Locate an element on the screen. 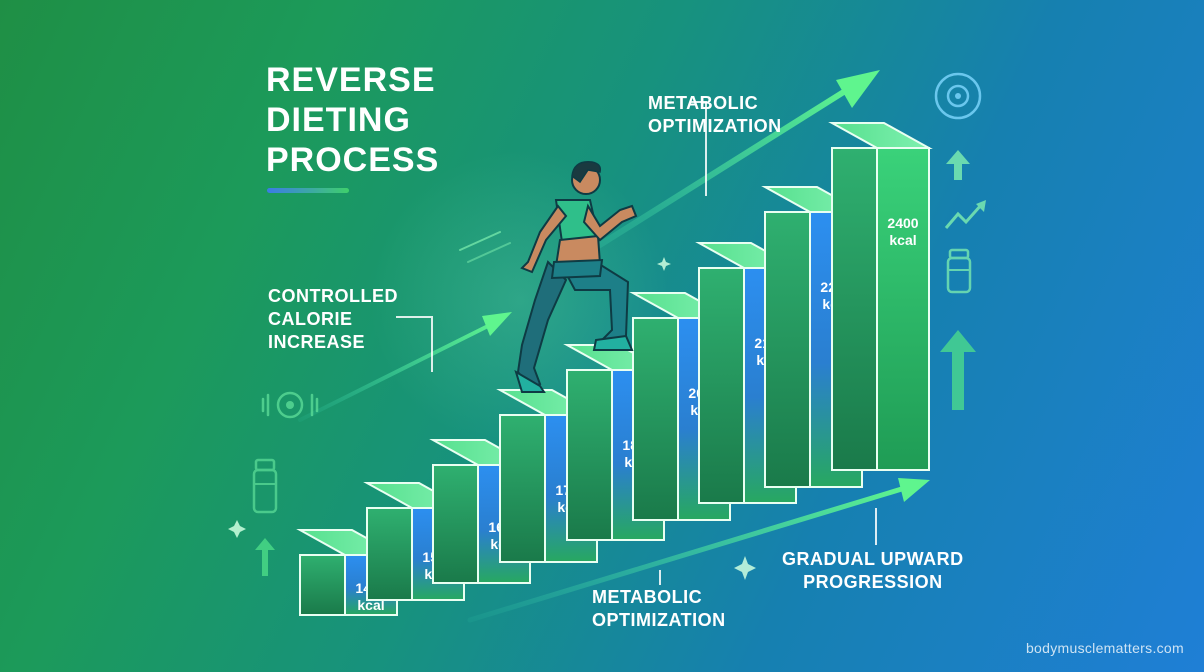 This screenshot has width=1204, height=672. step-value-label: 2400 is located at coordinates (902, 223).